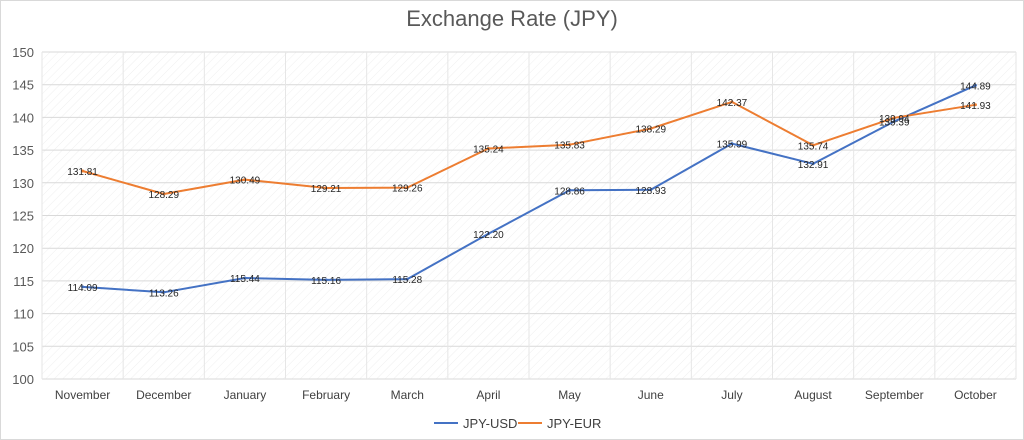 Image resolution: width=1024 pixels, height=440 pixels. I want to click on x-tick-label: January, so click(245, 395).